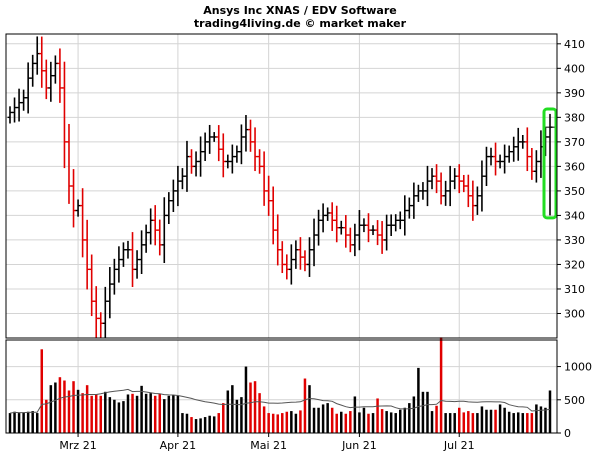 Image resolution: width=600 pixels, height=458 pixels. I want to click on volume-tick-label: 500, so click(574, 400).